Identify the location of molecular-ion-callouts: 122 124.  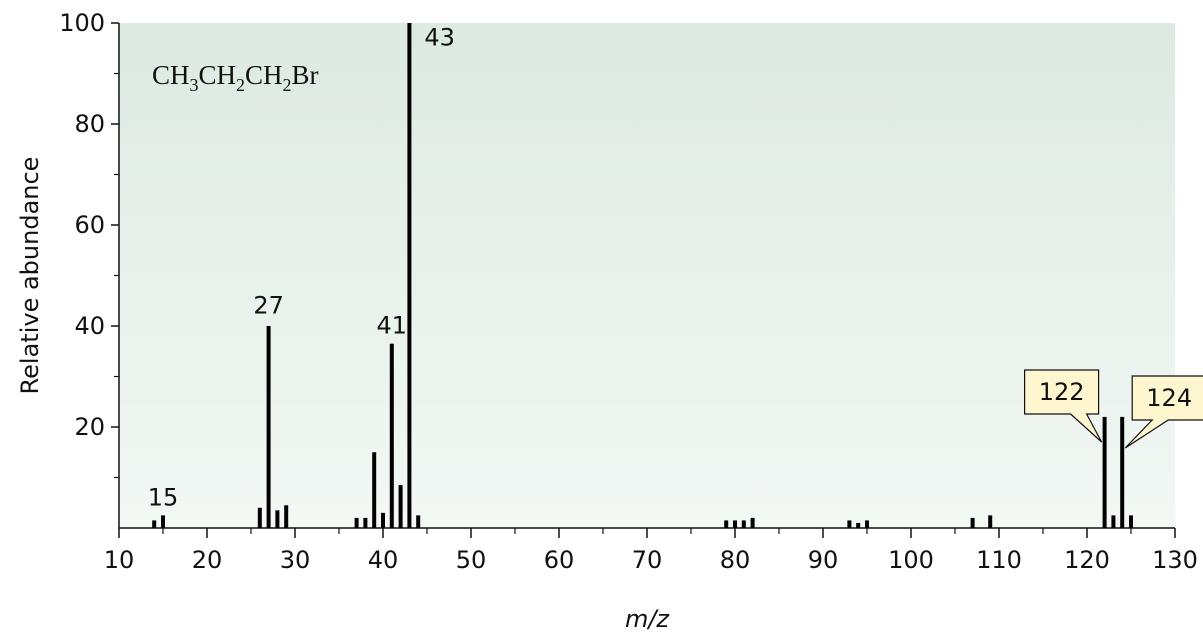
(1113, 409).